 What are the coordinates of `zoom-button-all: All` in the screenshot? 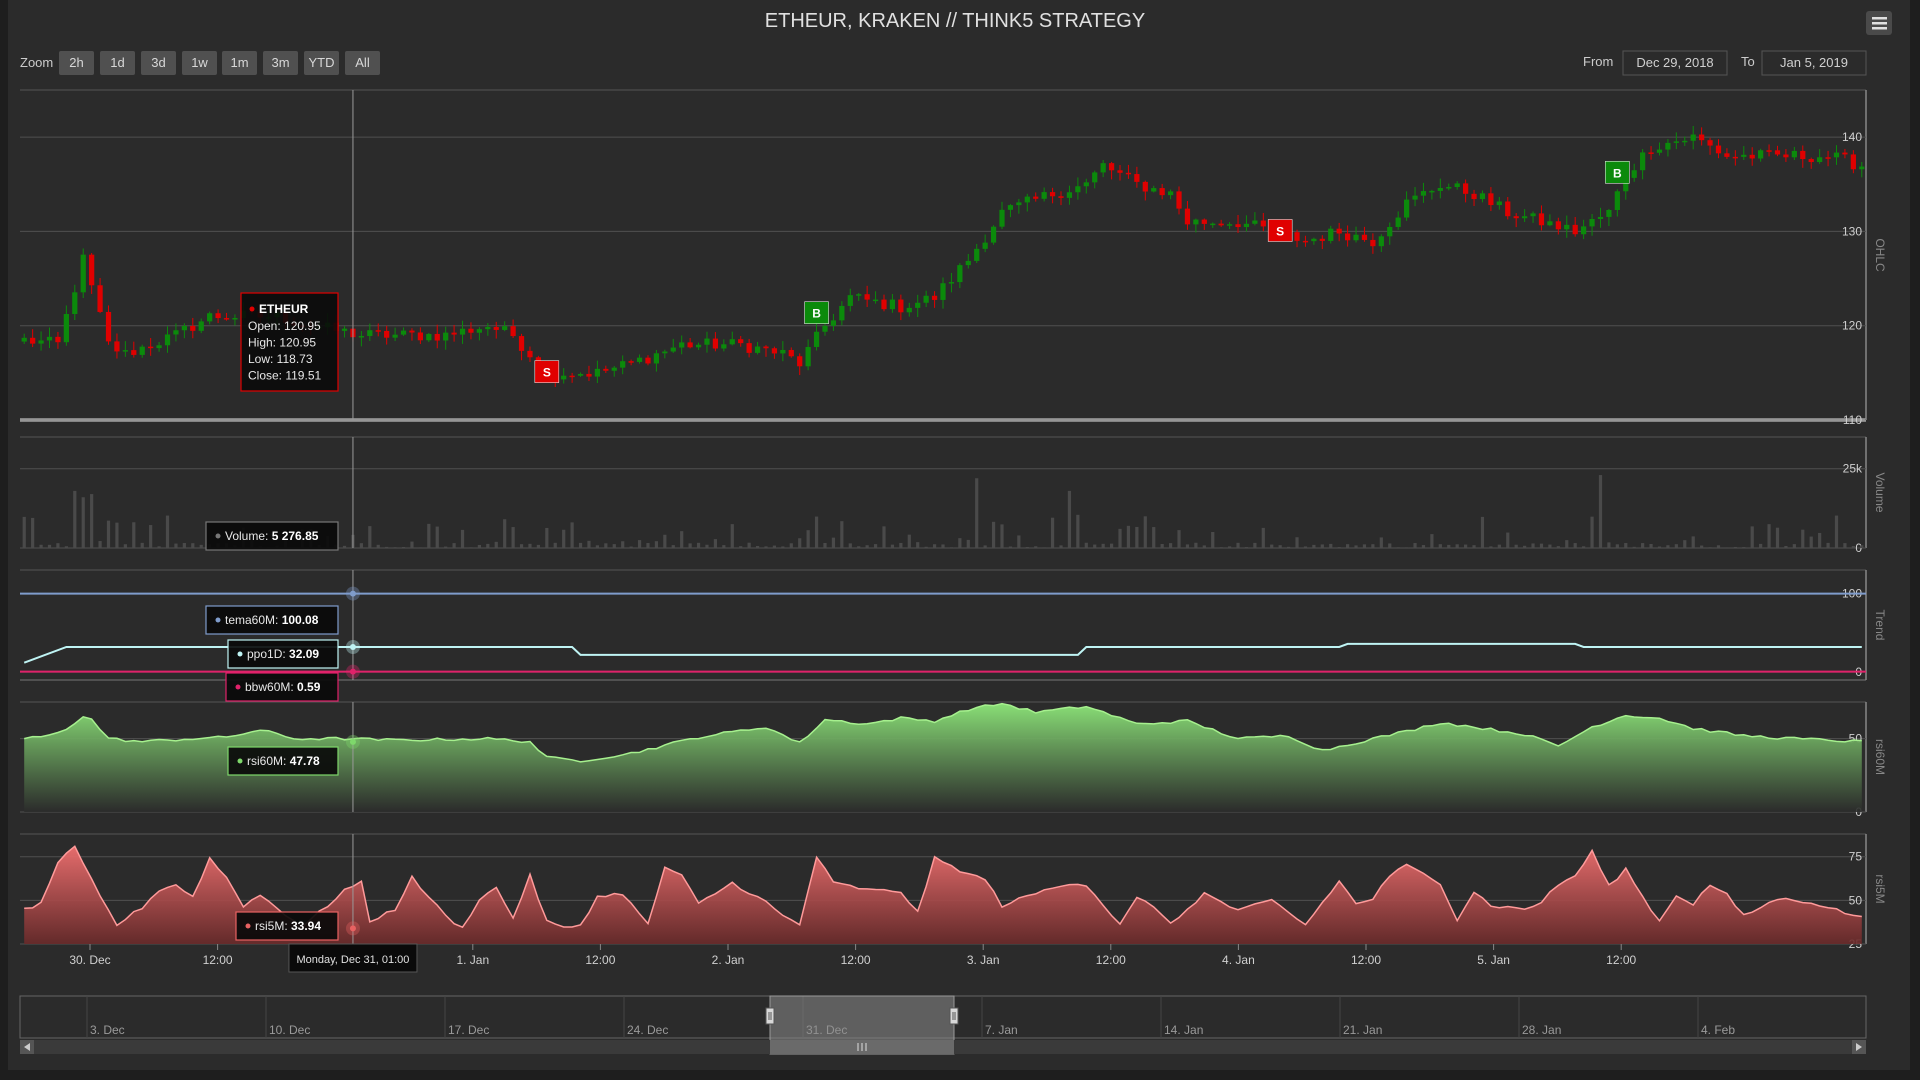 It's located at (362, 63).